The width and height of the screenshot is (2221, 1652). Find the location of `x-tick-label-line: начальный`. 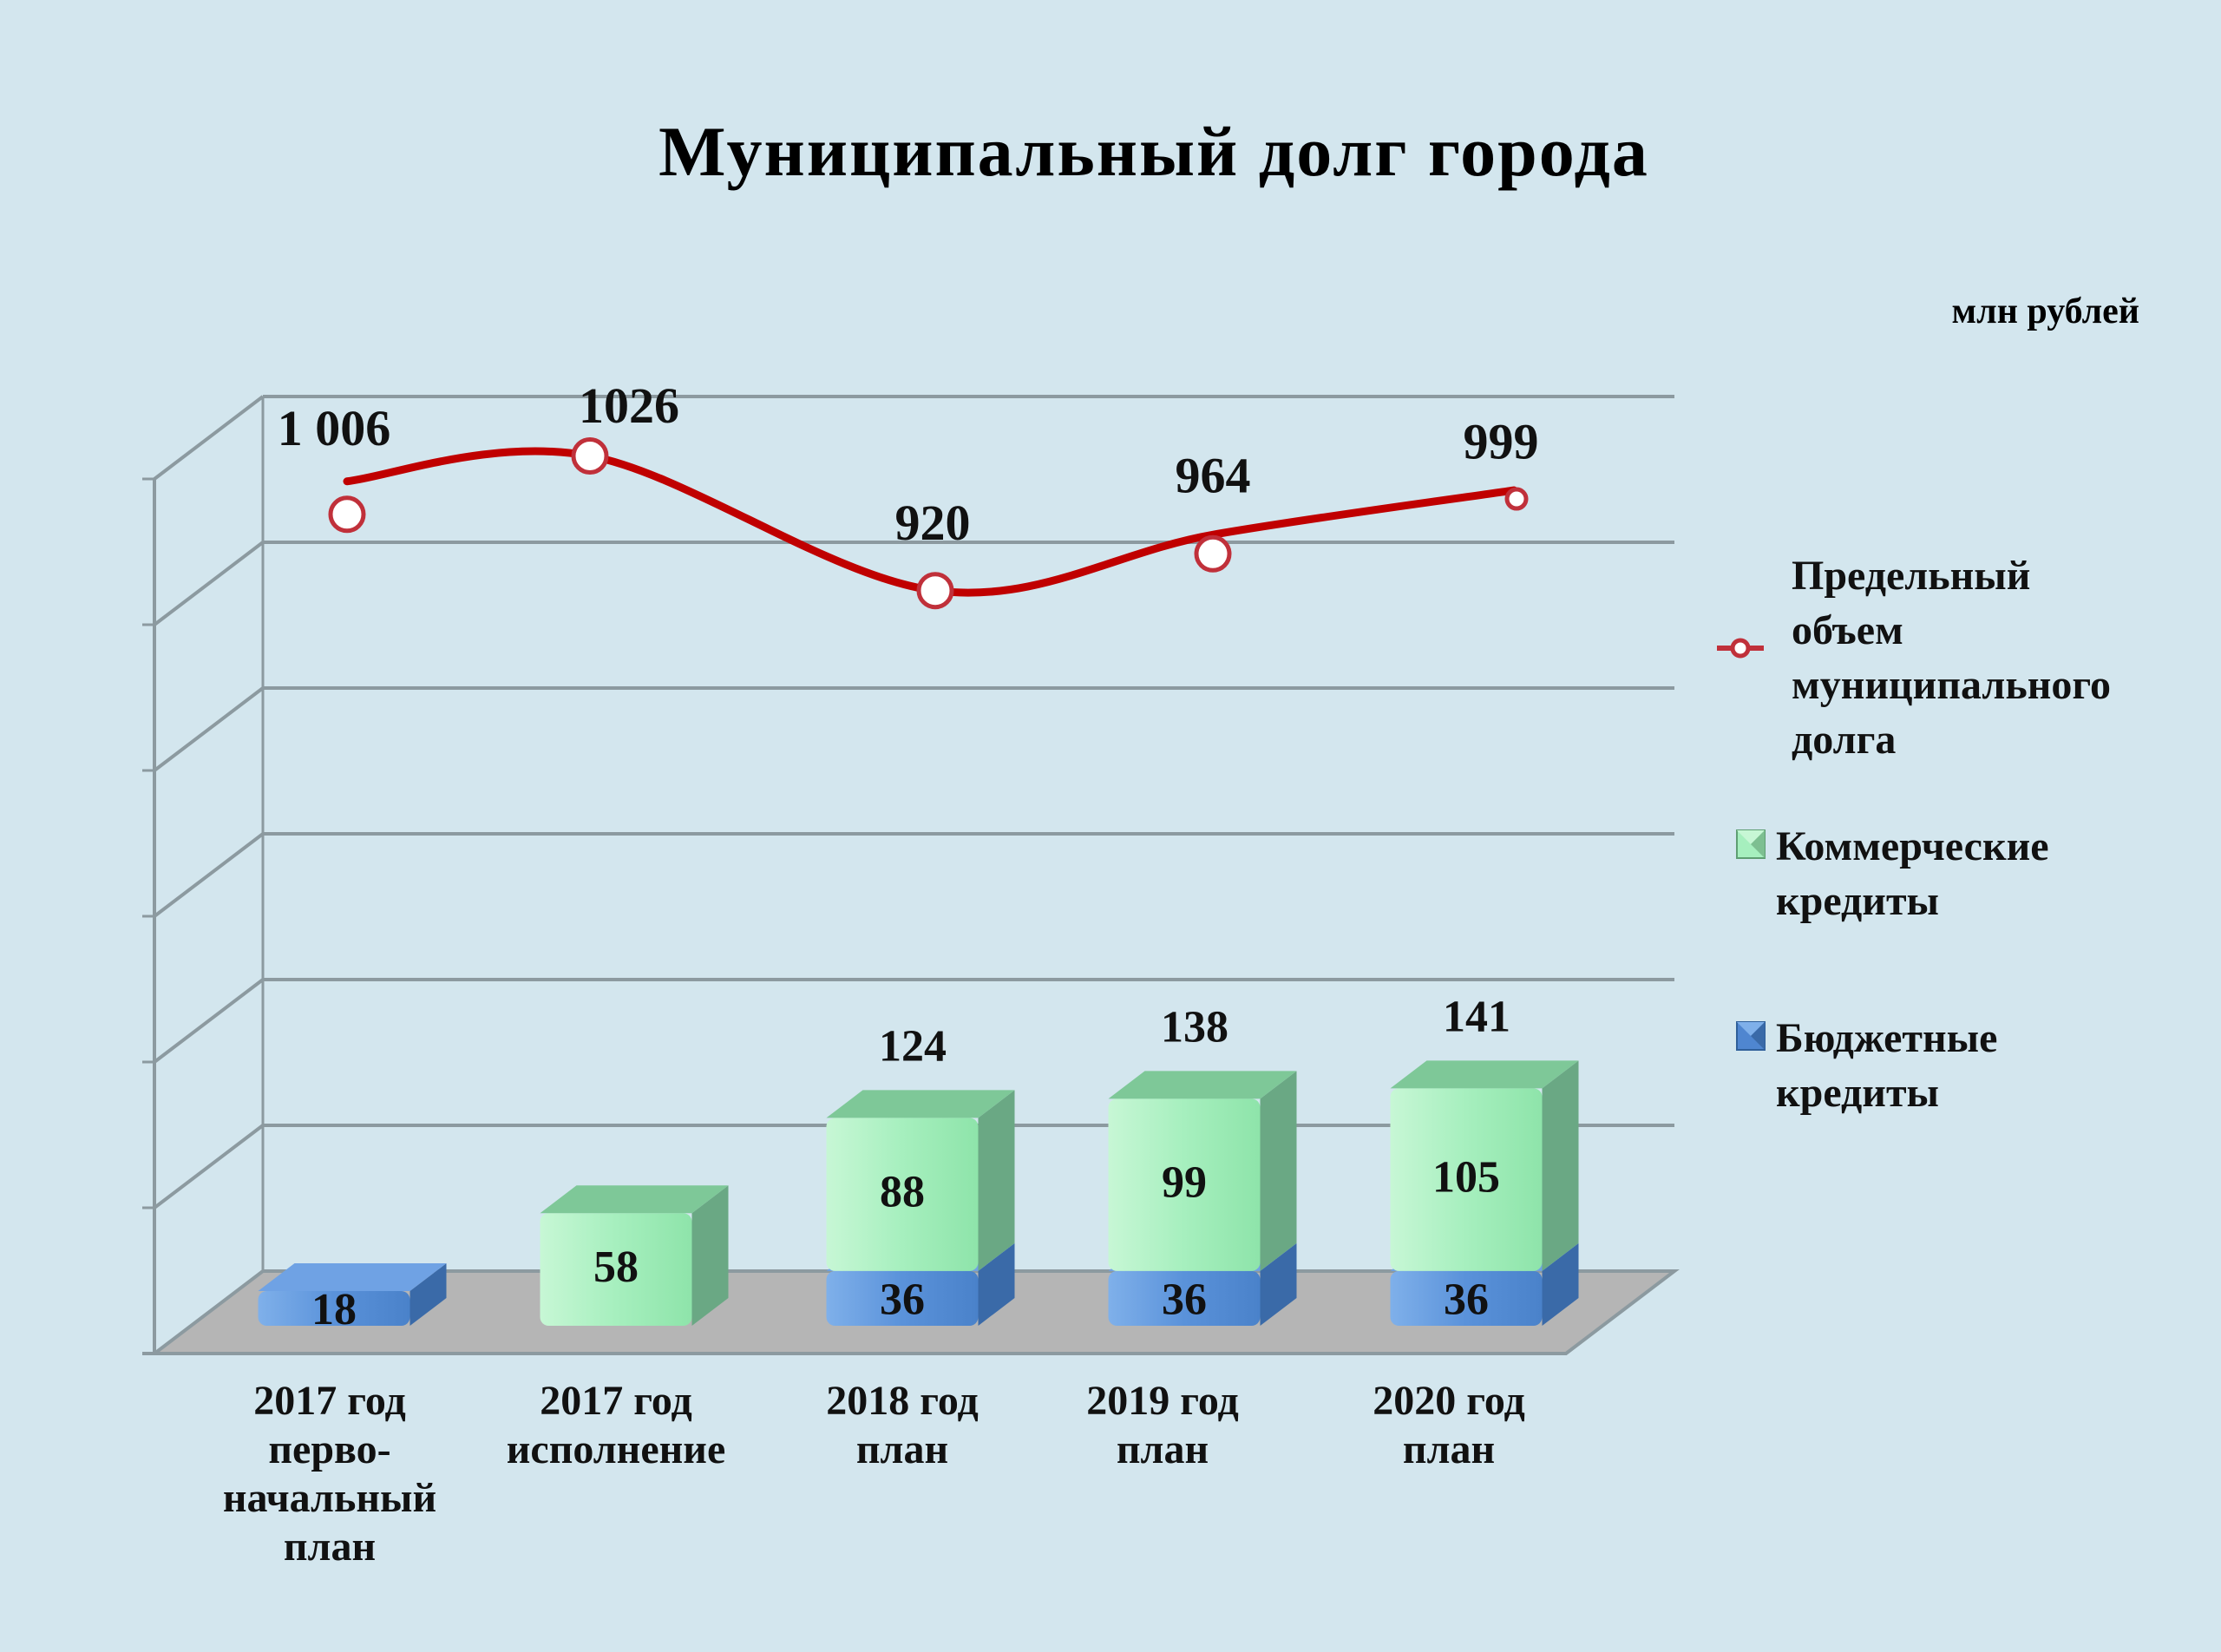

x-tick-label-line: начальный is located at coordinates (329, 1498).